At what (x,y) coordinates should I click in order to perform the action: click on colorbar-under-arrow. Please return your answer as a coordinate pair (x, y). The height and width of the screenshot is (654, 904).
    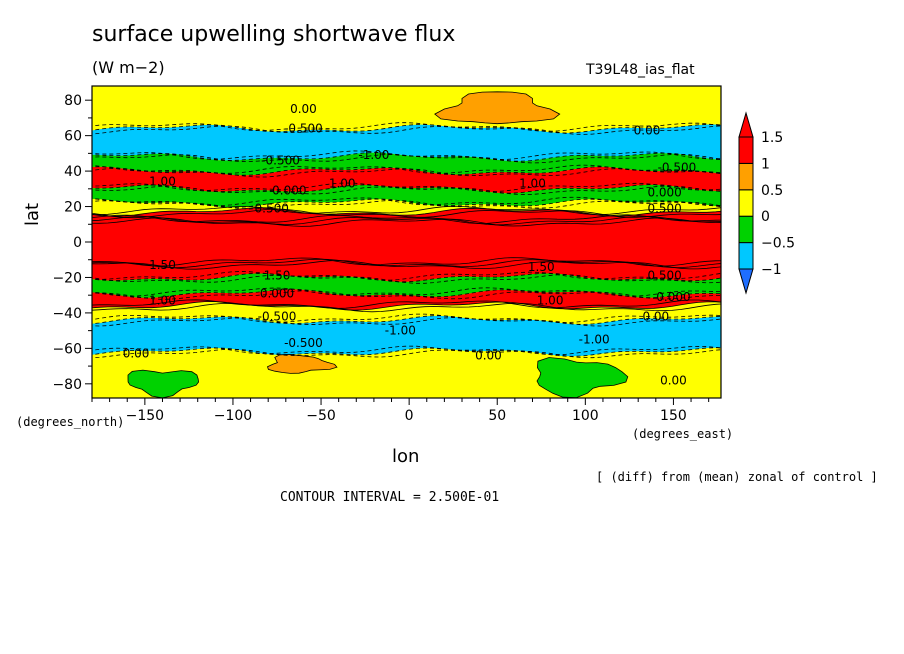
    Looking at the image, I should click on (746, 281).